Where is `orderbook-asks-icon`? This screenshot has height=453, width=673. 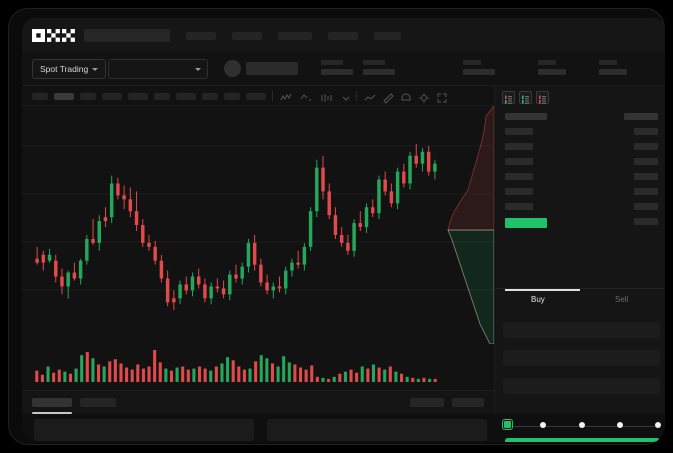 orderbook-asks-icon is located at coordinates (542, 97).